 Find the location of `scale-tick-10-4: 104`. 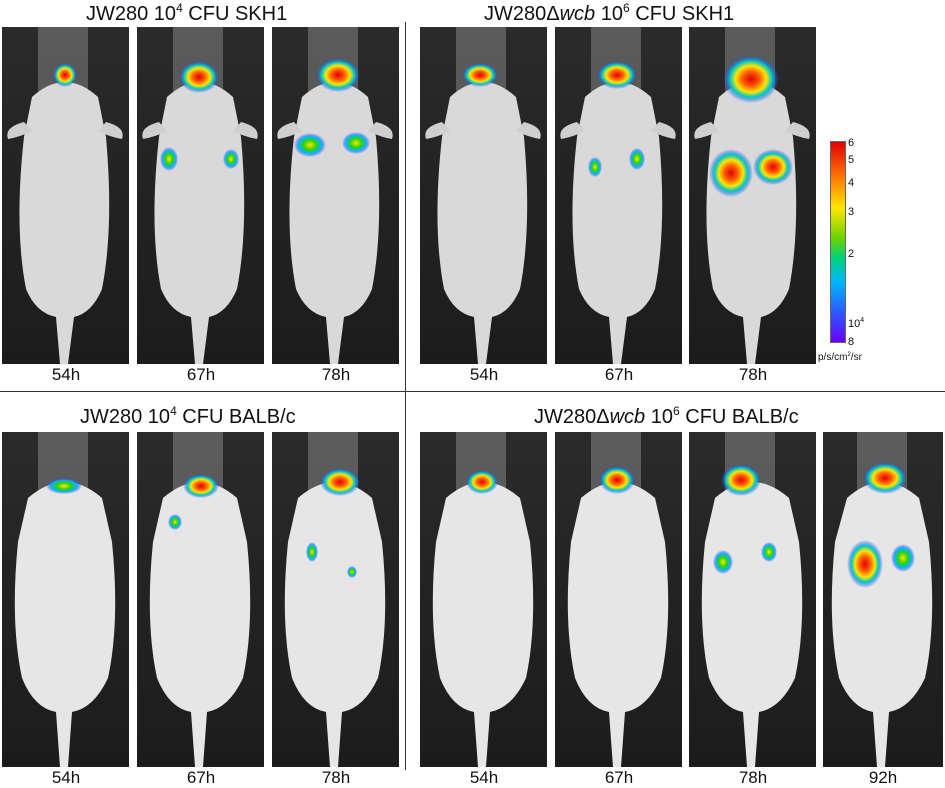

scale-tick-10-4: 104 is located at coordinates (856, 323).